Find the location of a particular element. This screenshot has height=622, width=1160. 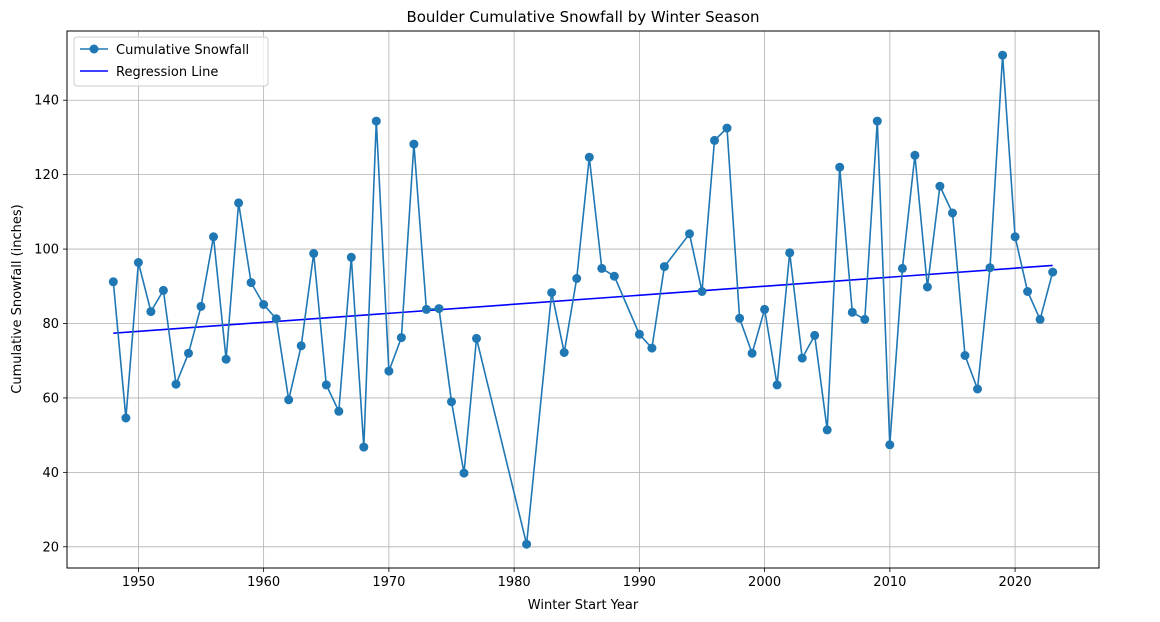

x-axis-title: Winter Start Year is located at coordinates (583, 605).